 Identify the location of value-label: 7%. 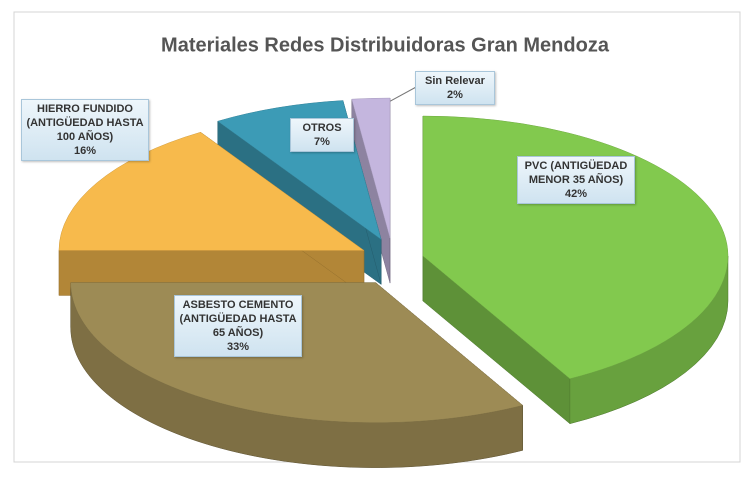
(322, 142).